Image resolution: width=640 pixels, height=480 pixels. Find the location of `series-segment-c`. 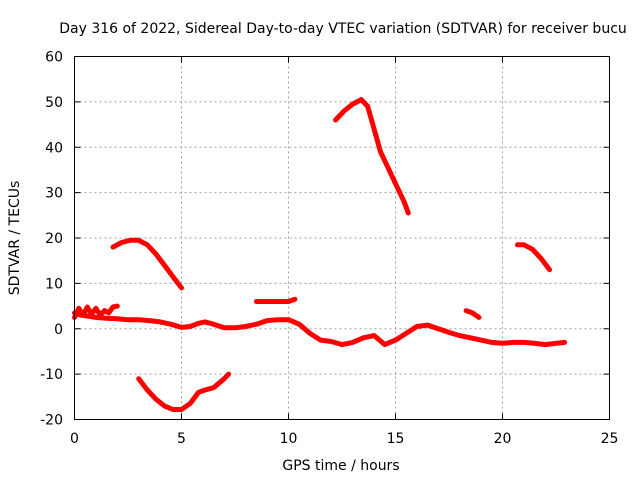

series-segment-c is located at coordinates (275, 300).